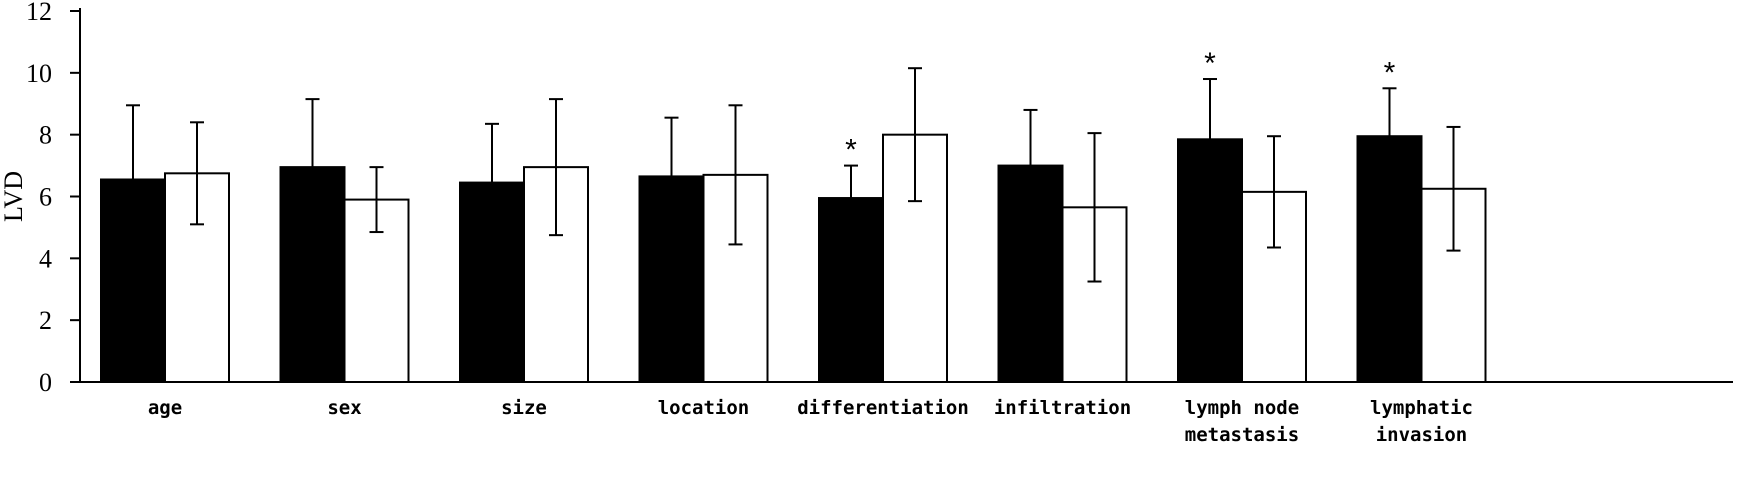 The image size is (1763, 498). What do you see at coordinates (45, 197) in the screenshot?
I see `y-tick-label: 6` at bounding box center [45, 197].